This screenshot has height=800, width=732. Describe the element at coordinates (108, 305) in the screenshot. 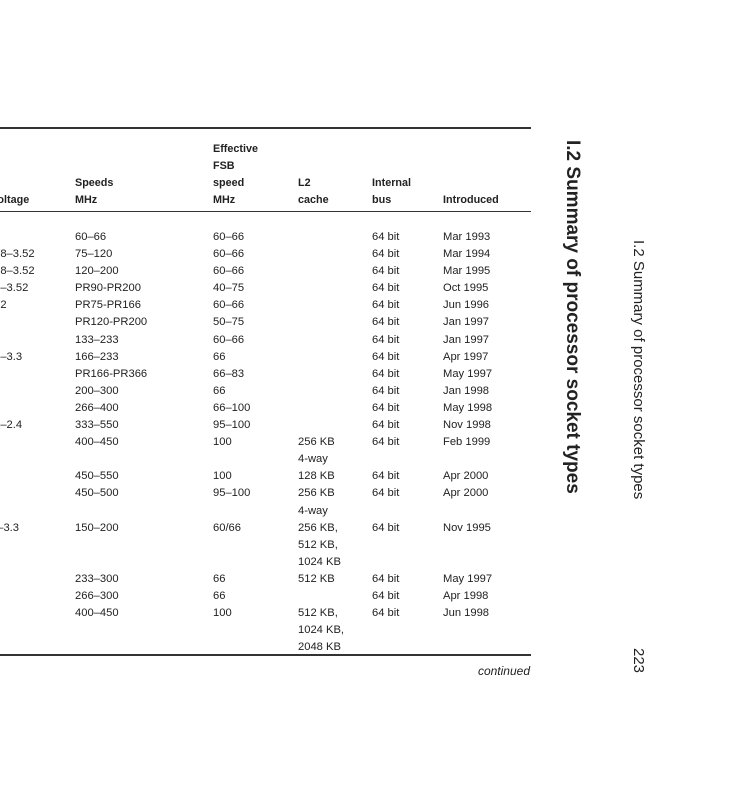

I see `cell-speeds: PR75-PR166` at that location.